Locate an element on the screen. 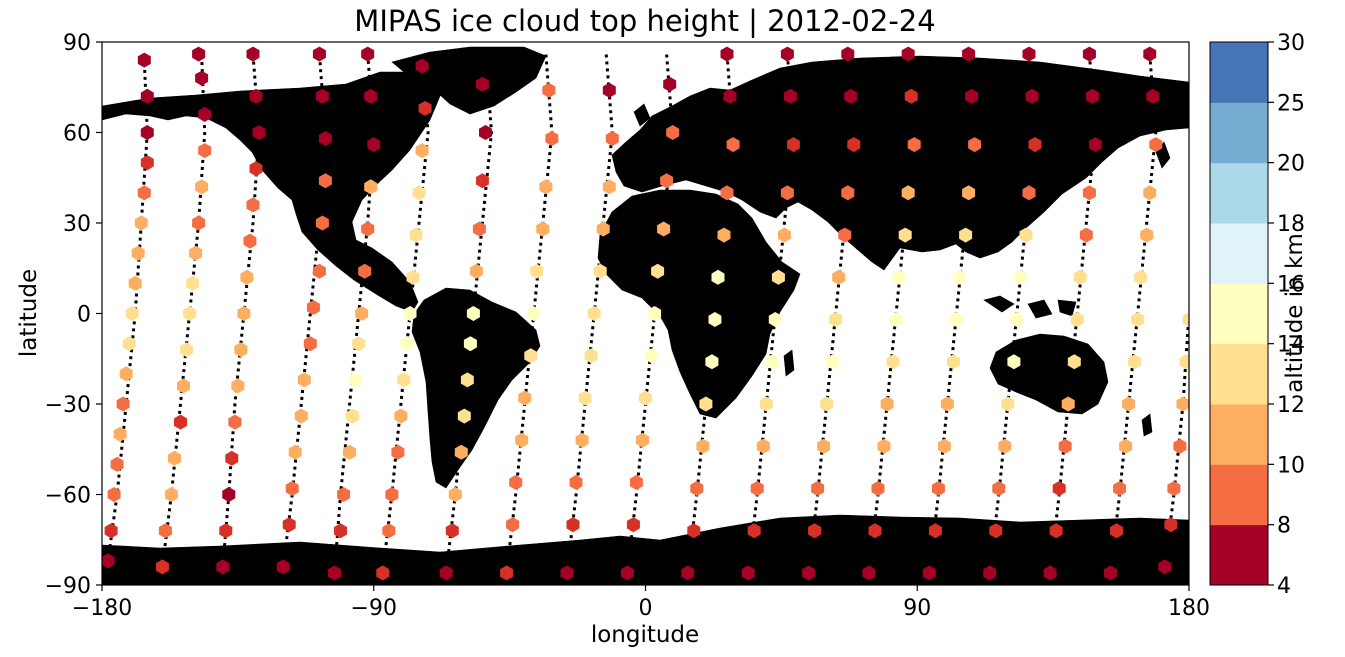  y-tick-label: 0 is located at coordinates (84, 315).